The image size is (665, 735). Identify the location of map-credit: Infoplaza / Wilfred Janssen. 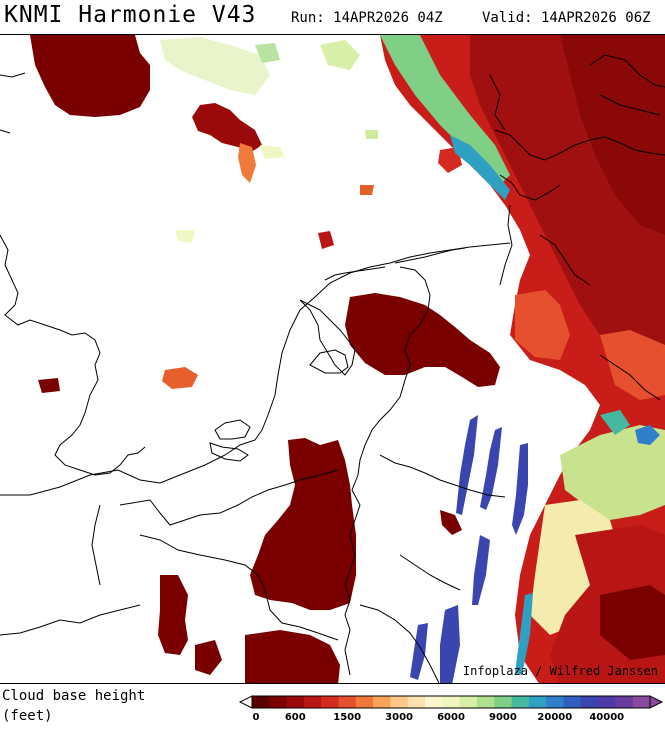
(560, 671).